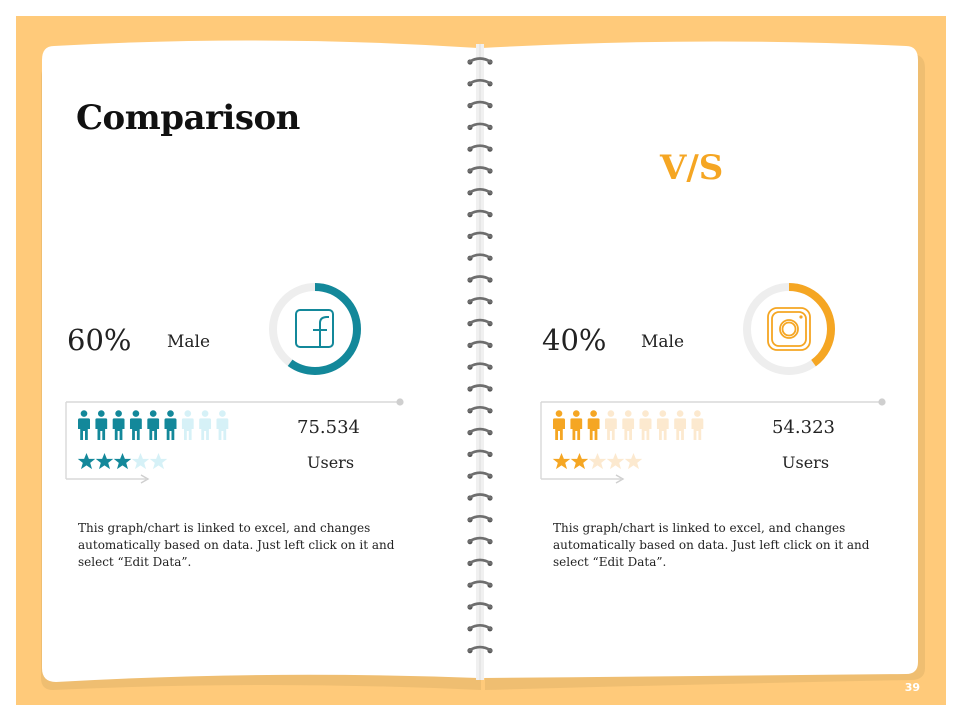 This screenshot has height=720, width=960. I want to click on spiral-binding, so click(480, 355).